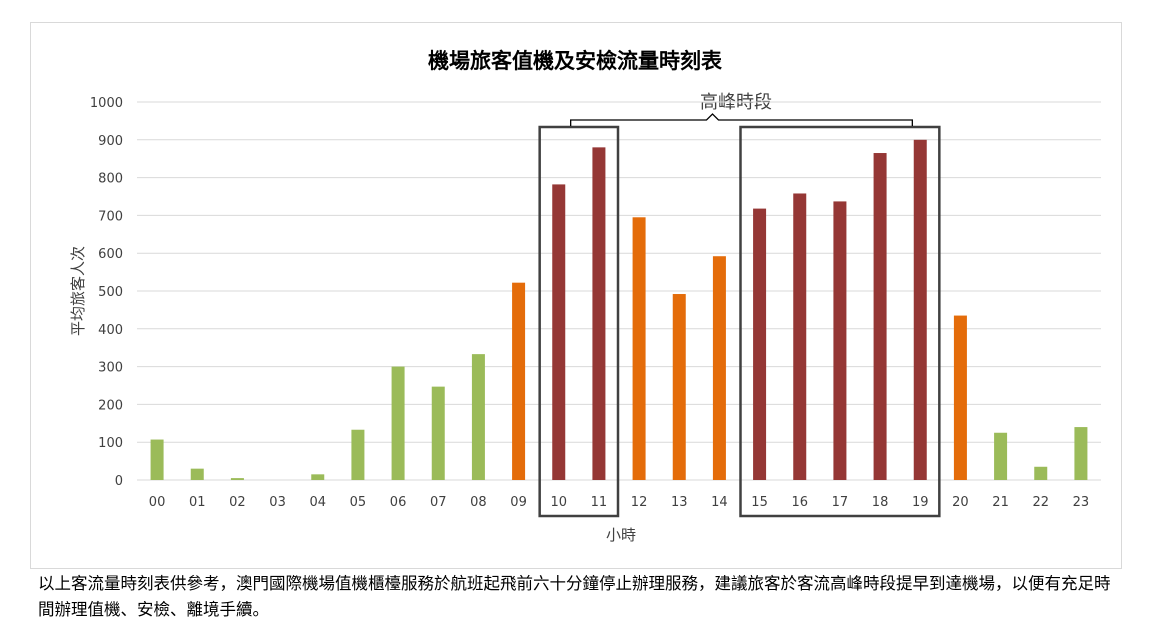 Image resolution: width=1153 pixels, height=640 pixels. Describe the element at coordinates (119, 481) in the screenshot. I see `y-tick-label: 0` at that location.